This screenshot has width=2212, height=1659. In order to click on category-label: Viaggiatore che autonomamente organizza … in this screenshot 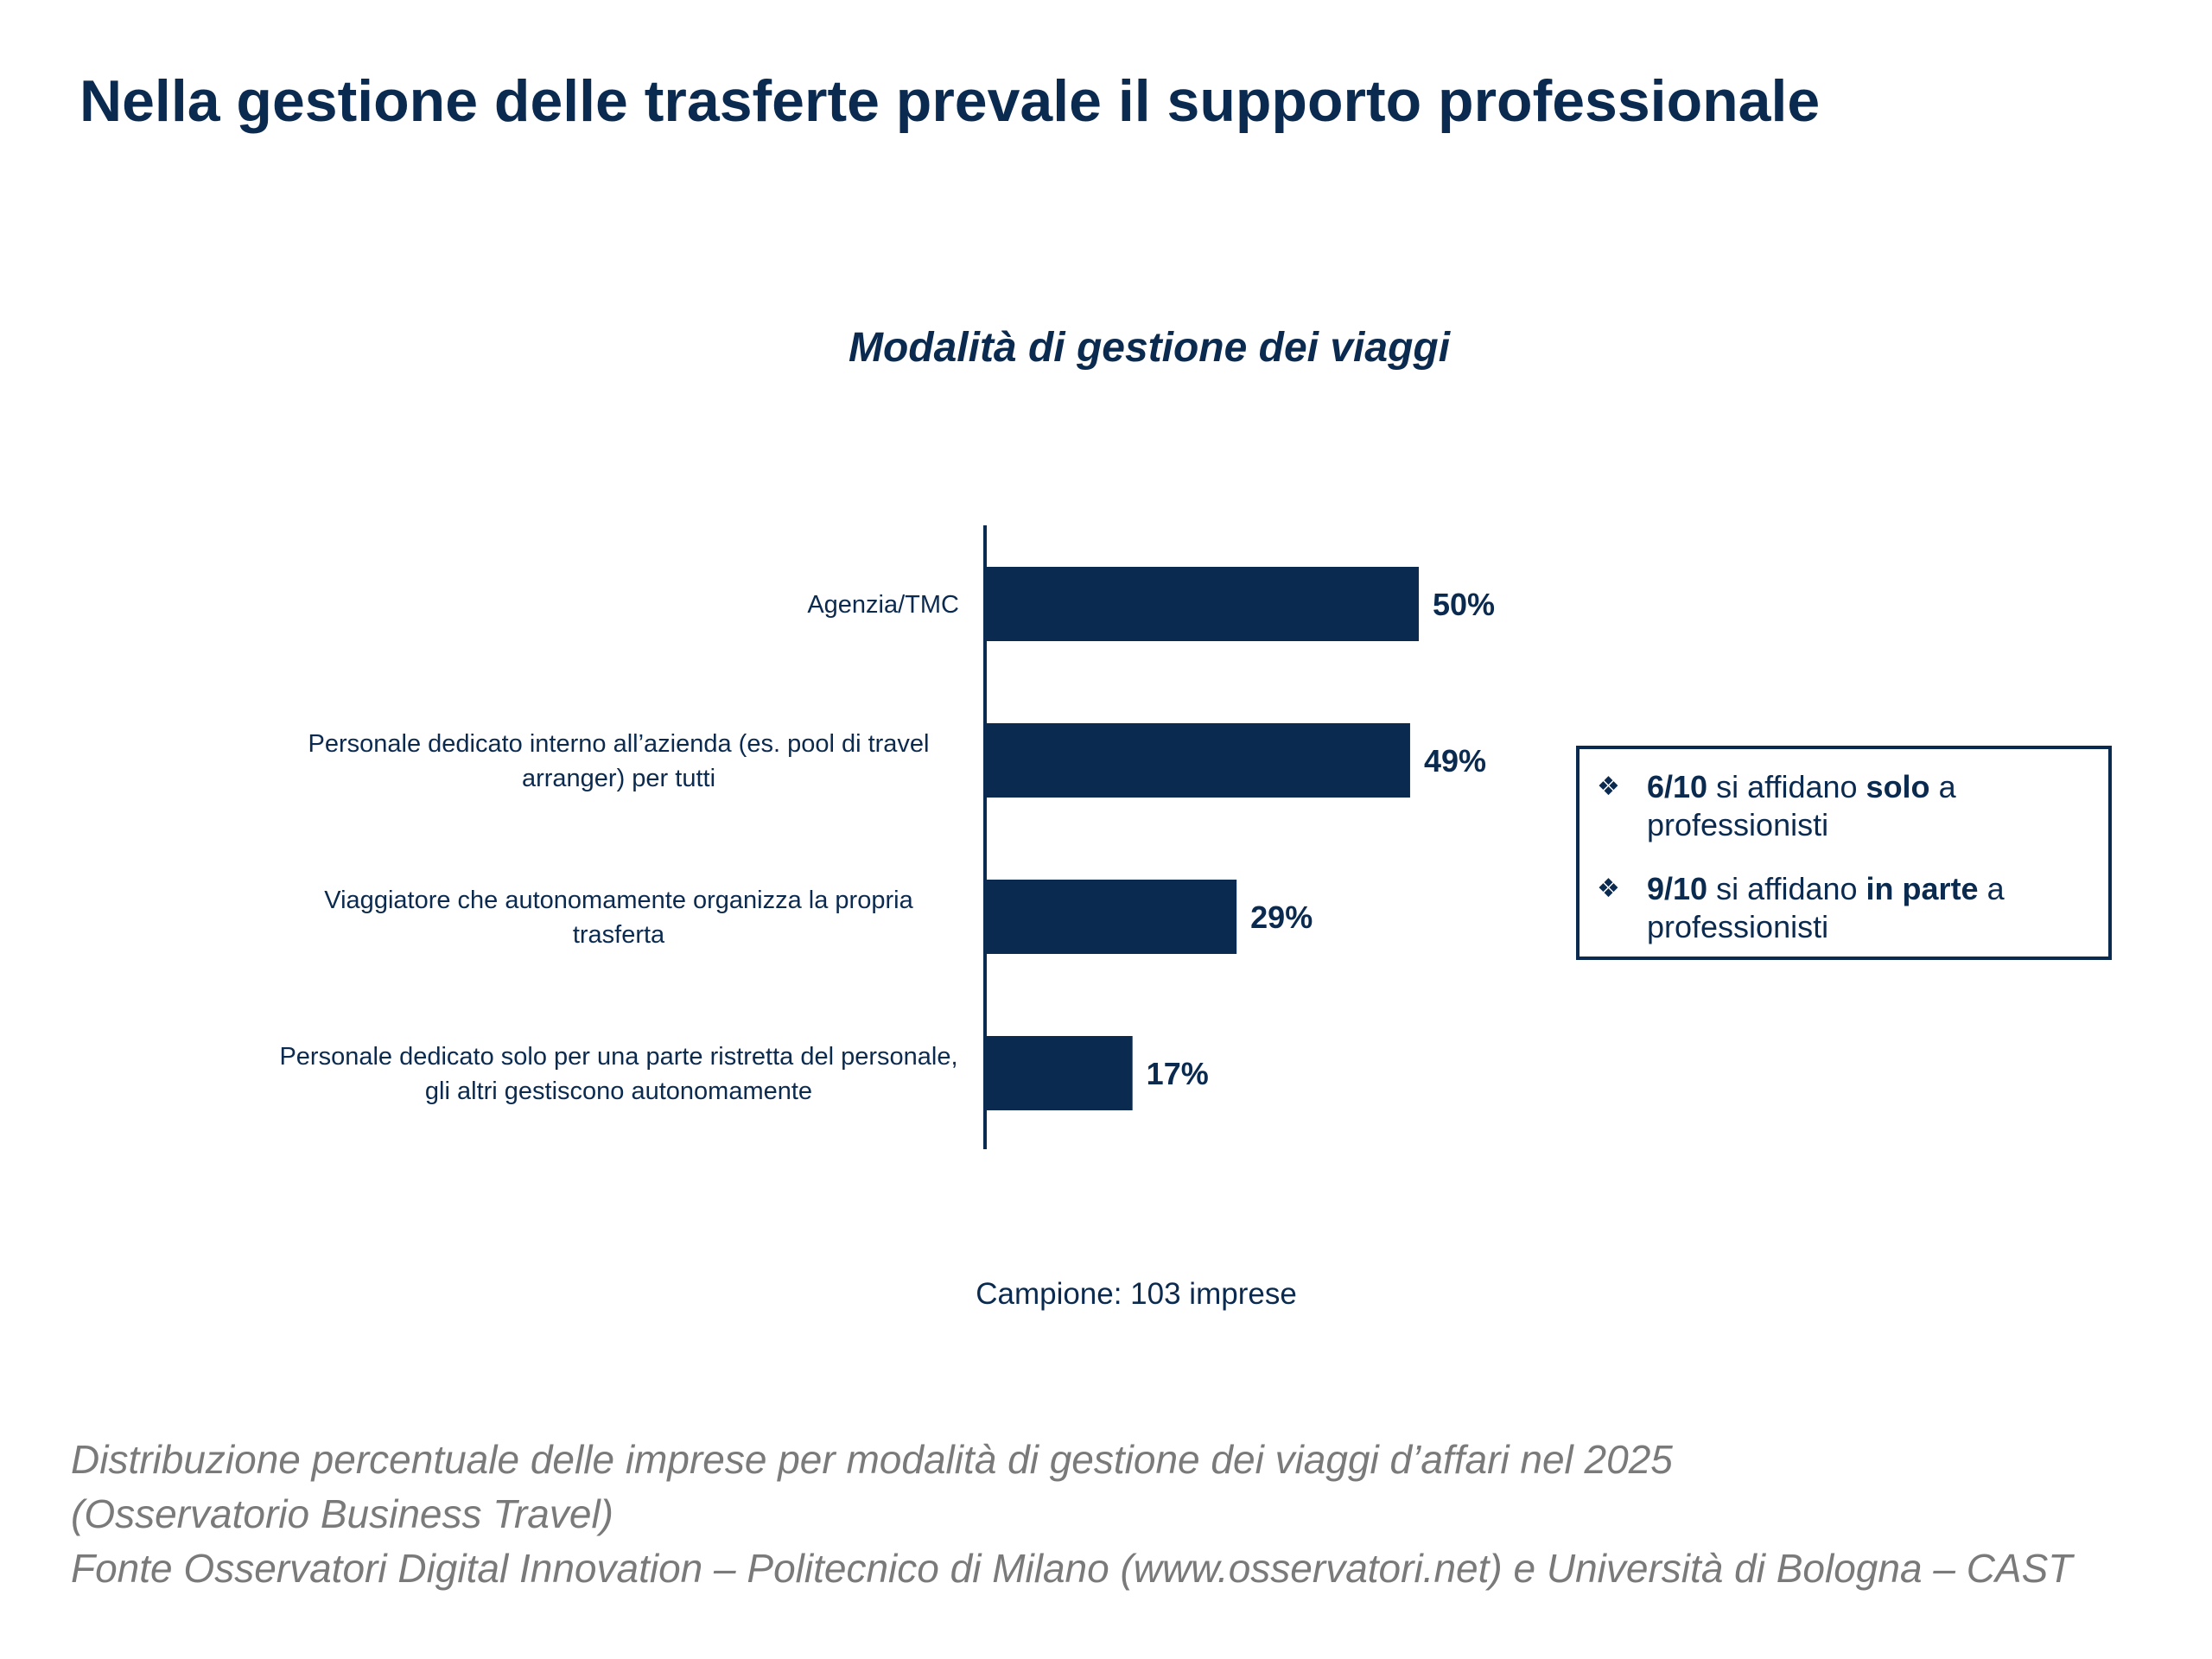, I will do `click(618, 918)`.